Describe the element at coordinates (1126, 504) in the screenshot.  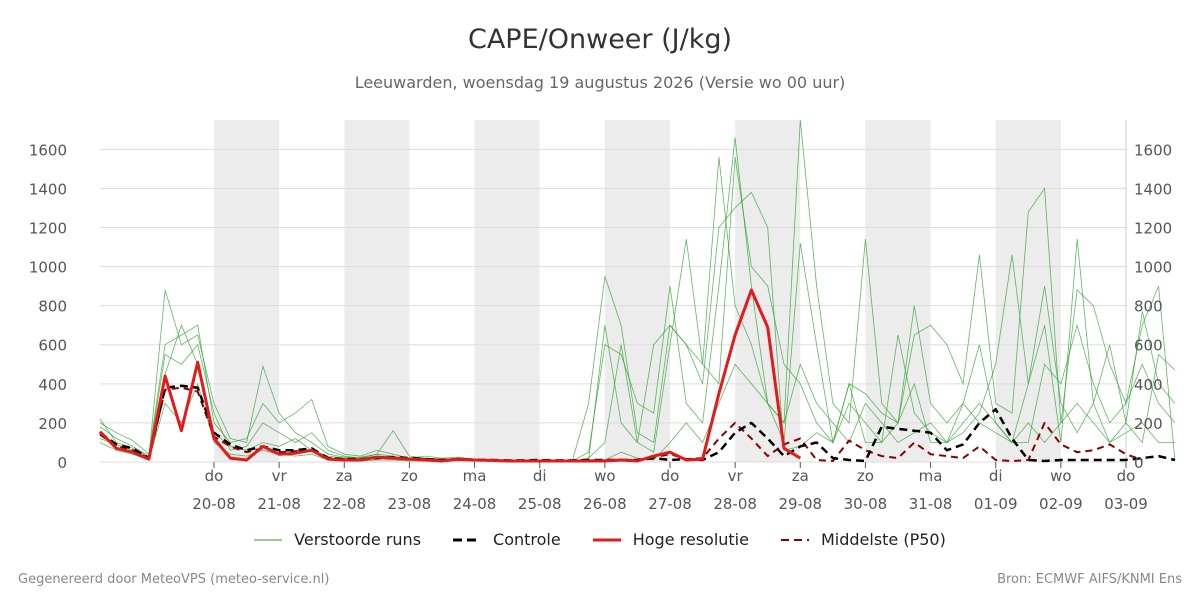
I see `x-tick-date: 03-09` at that location.